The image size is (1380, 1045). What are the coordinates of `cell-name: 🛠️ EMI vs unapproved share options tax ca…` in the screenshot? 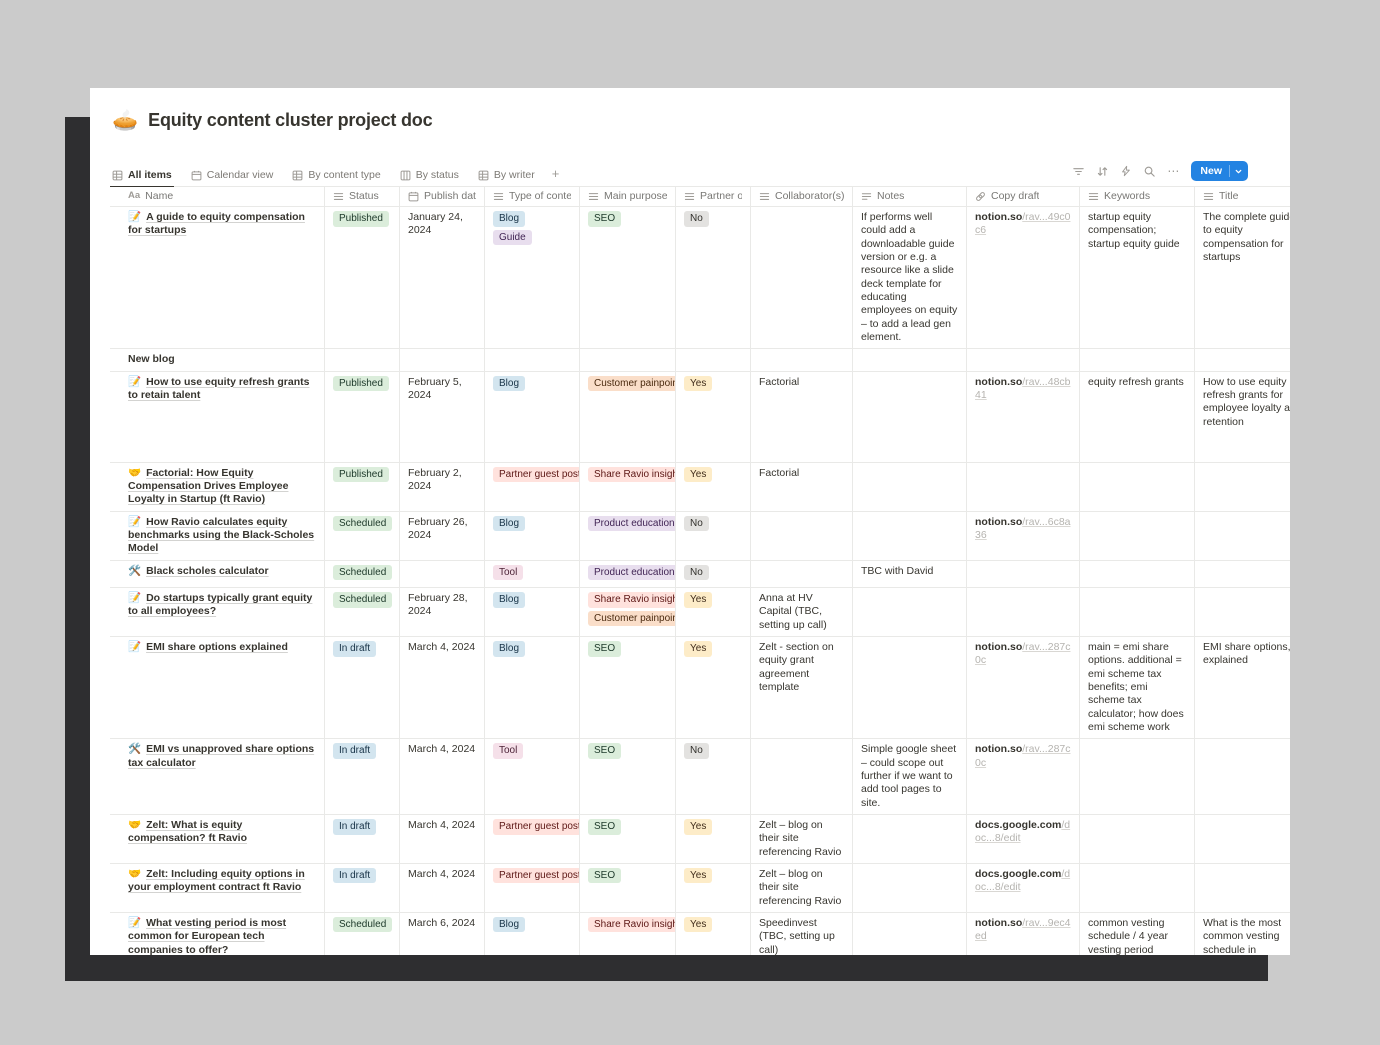 It's located at (217, 776).